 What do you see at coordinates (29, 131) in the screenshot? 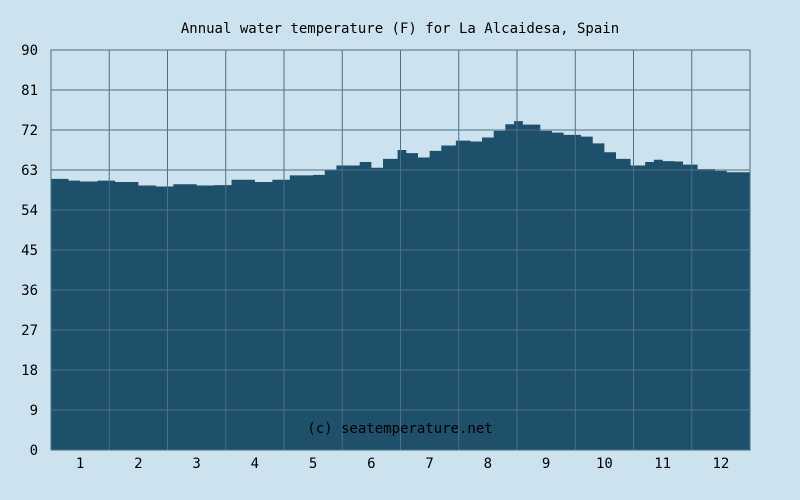
I see `y-tick-label-72: 72` at bounding box center [29, 131].